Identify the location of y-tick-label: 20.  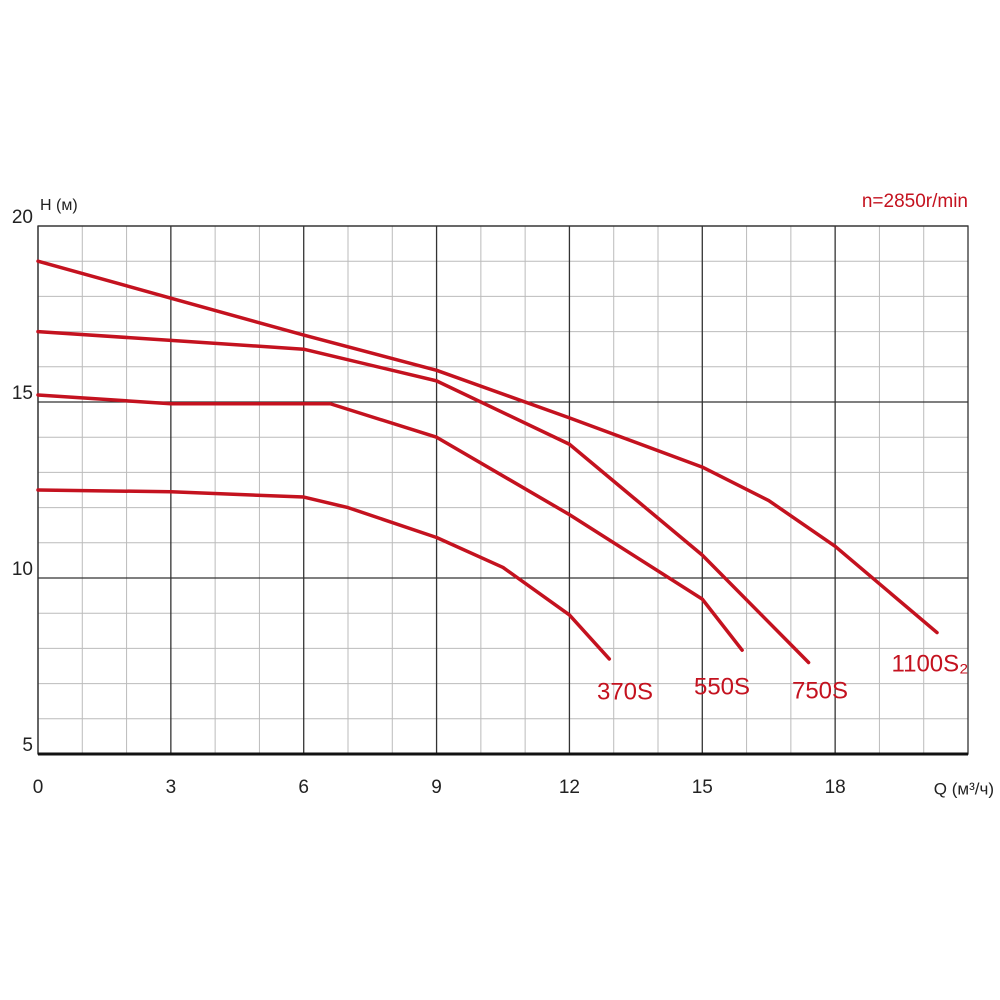
(22, 217).